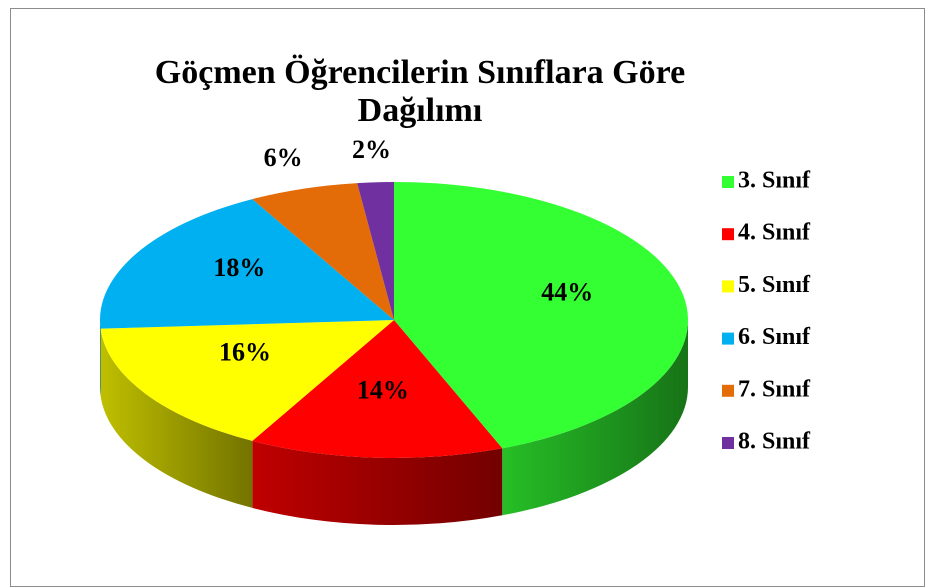 Image resolution: width=926 pixels, height=588 pixels. Describe the element at coordinates (383, 390) in the screenshot. I see `data-label: 14%` at that location.